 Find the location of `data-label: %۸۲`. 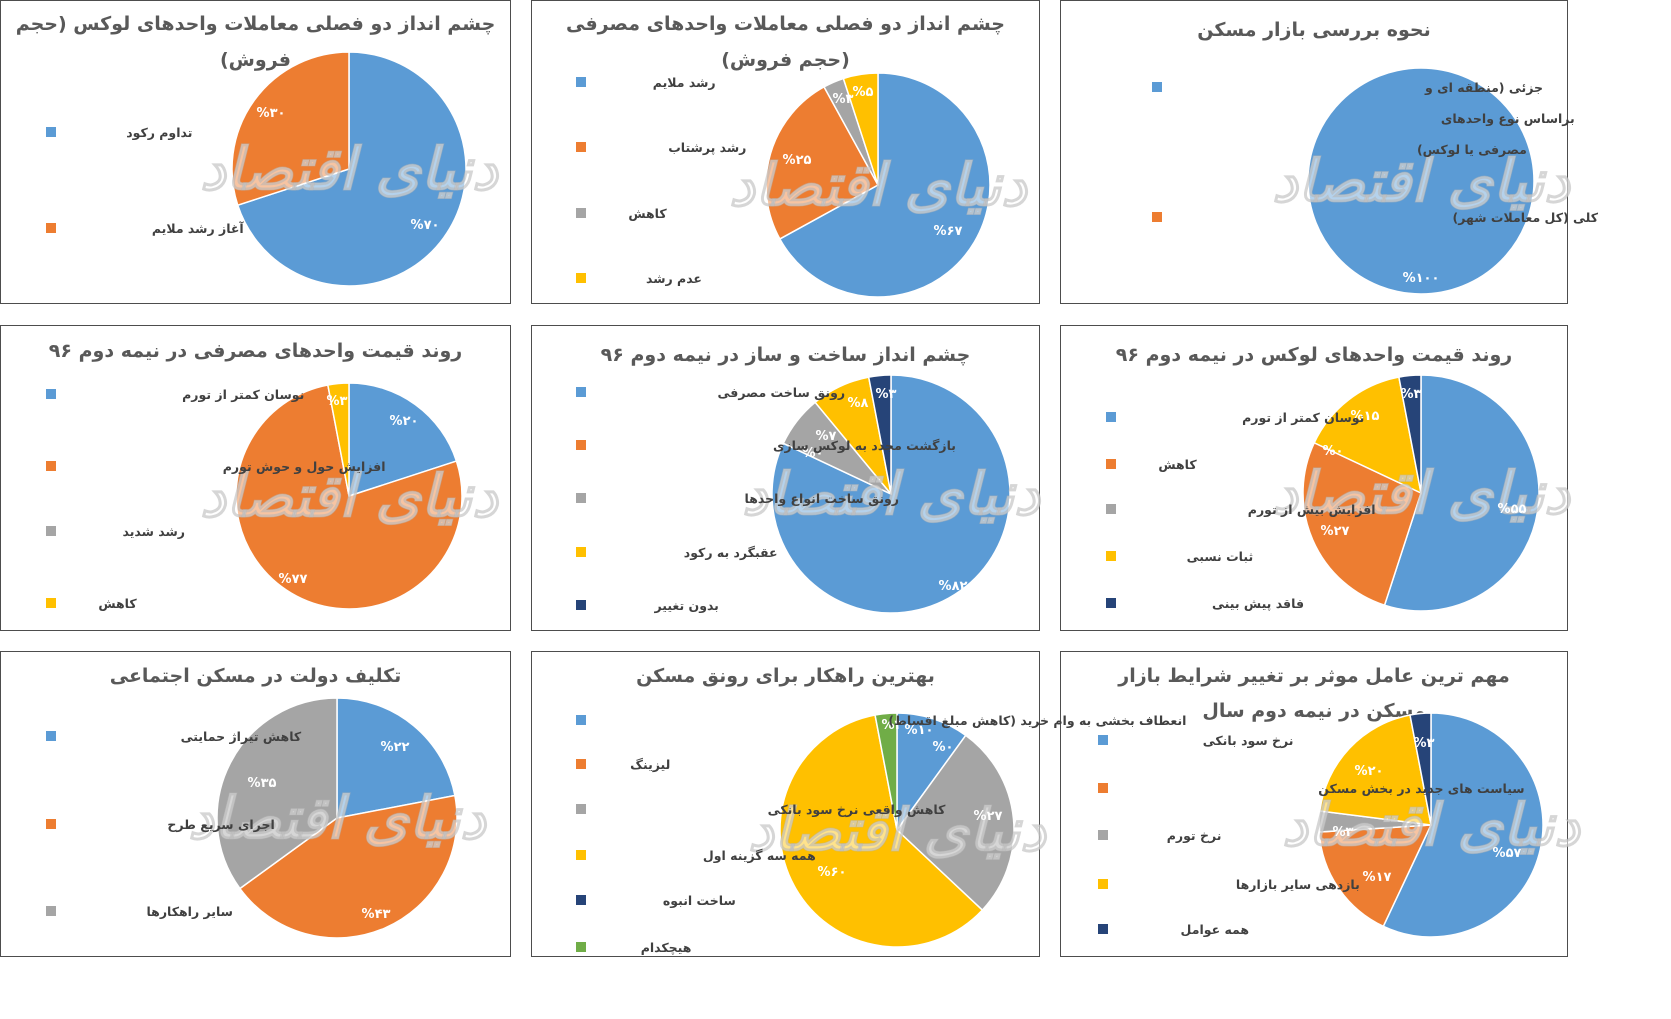

data-label: %۸۲ is located at coordinates (953, 586).